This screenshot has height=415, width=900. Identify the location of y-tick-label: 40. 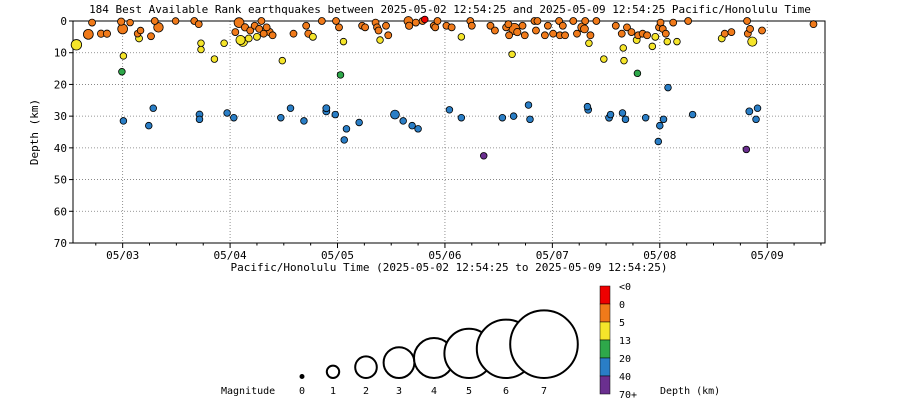
(60, 148).